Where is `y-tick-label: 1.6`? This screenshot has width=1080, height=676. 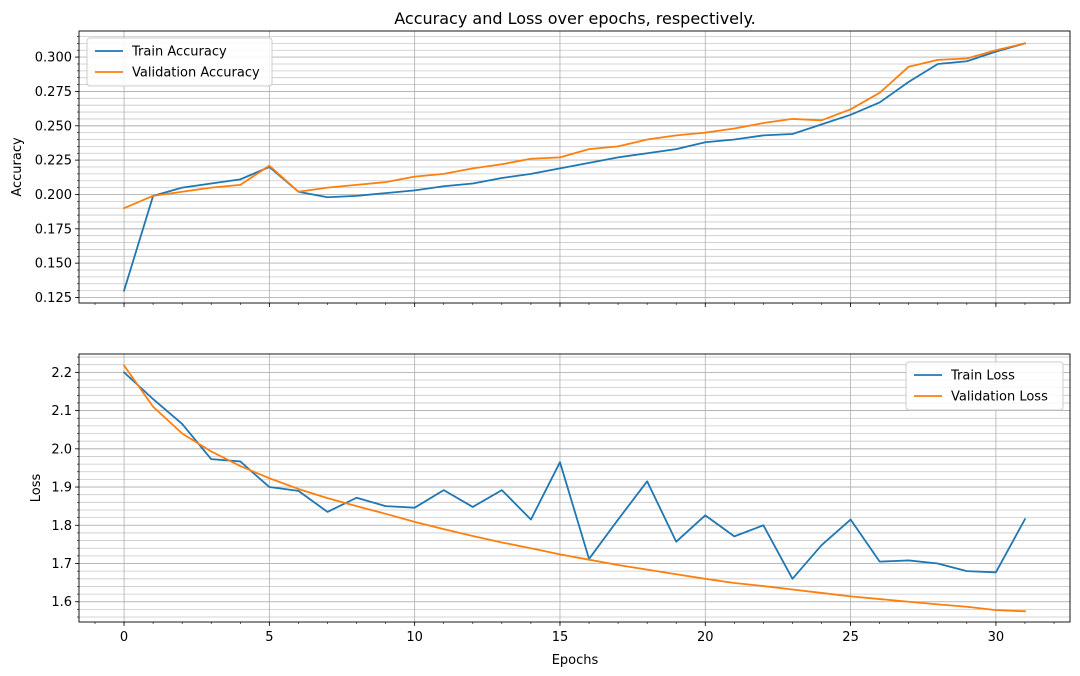
y-tick-label: 1.6 is located at coordinates (61, 602).